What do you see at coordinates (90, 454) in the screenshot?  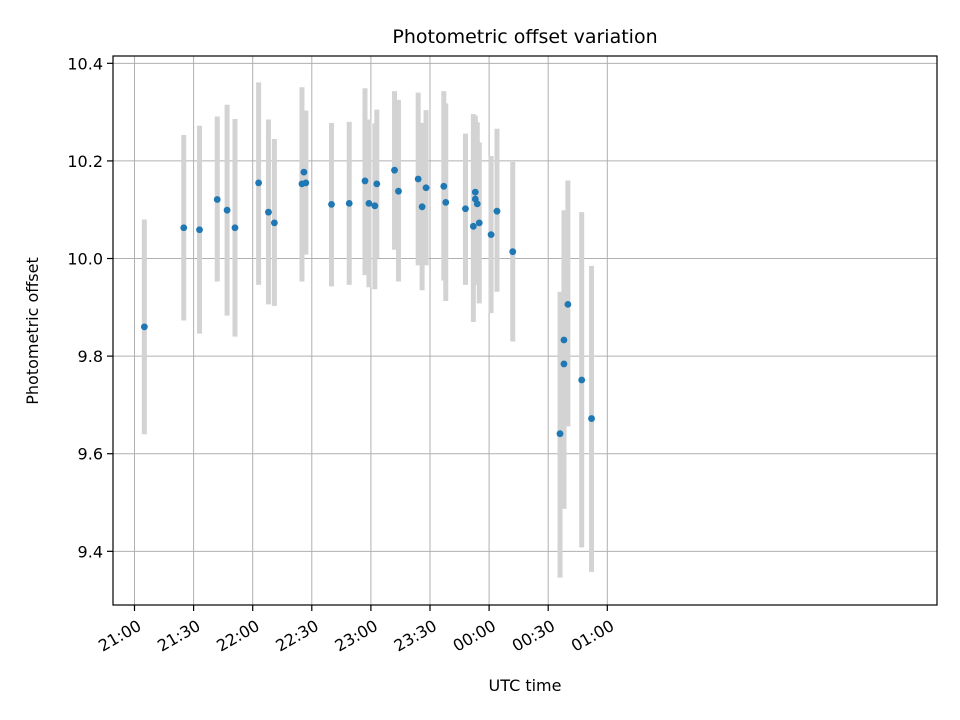 I see `y-tick-label: 9.6` at bounding box center [90, 454].